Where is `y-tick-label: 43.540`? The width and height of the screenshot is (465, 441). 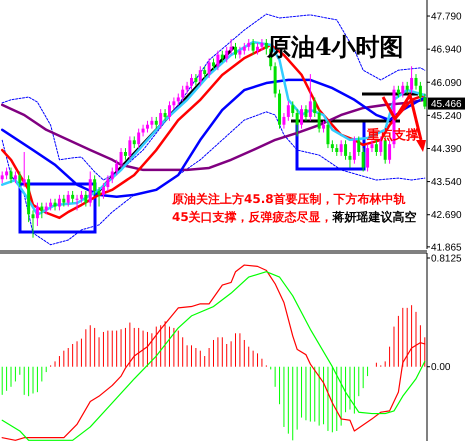
y-tick-label: 43.540 is located at coordinates (446, 182).